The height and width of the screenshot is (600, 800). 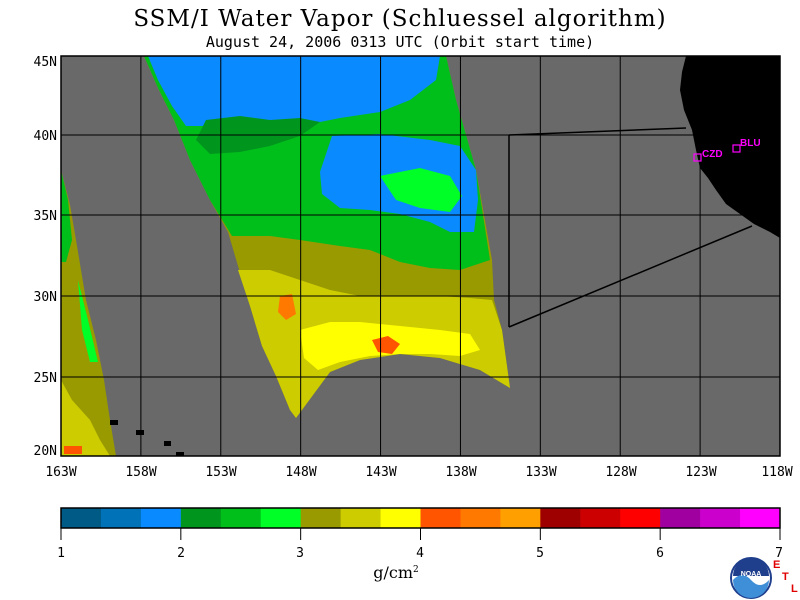 I want to click on lon-label: 128W, so click(x=620, y=472).